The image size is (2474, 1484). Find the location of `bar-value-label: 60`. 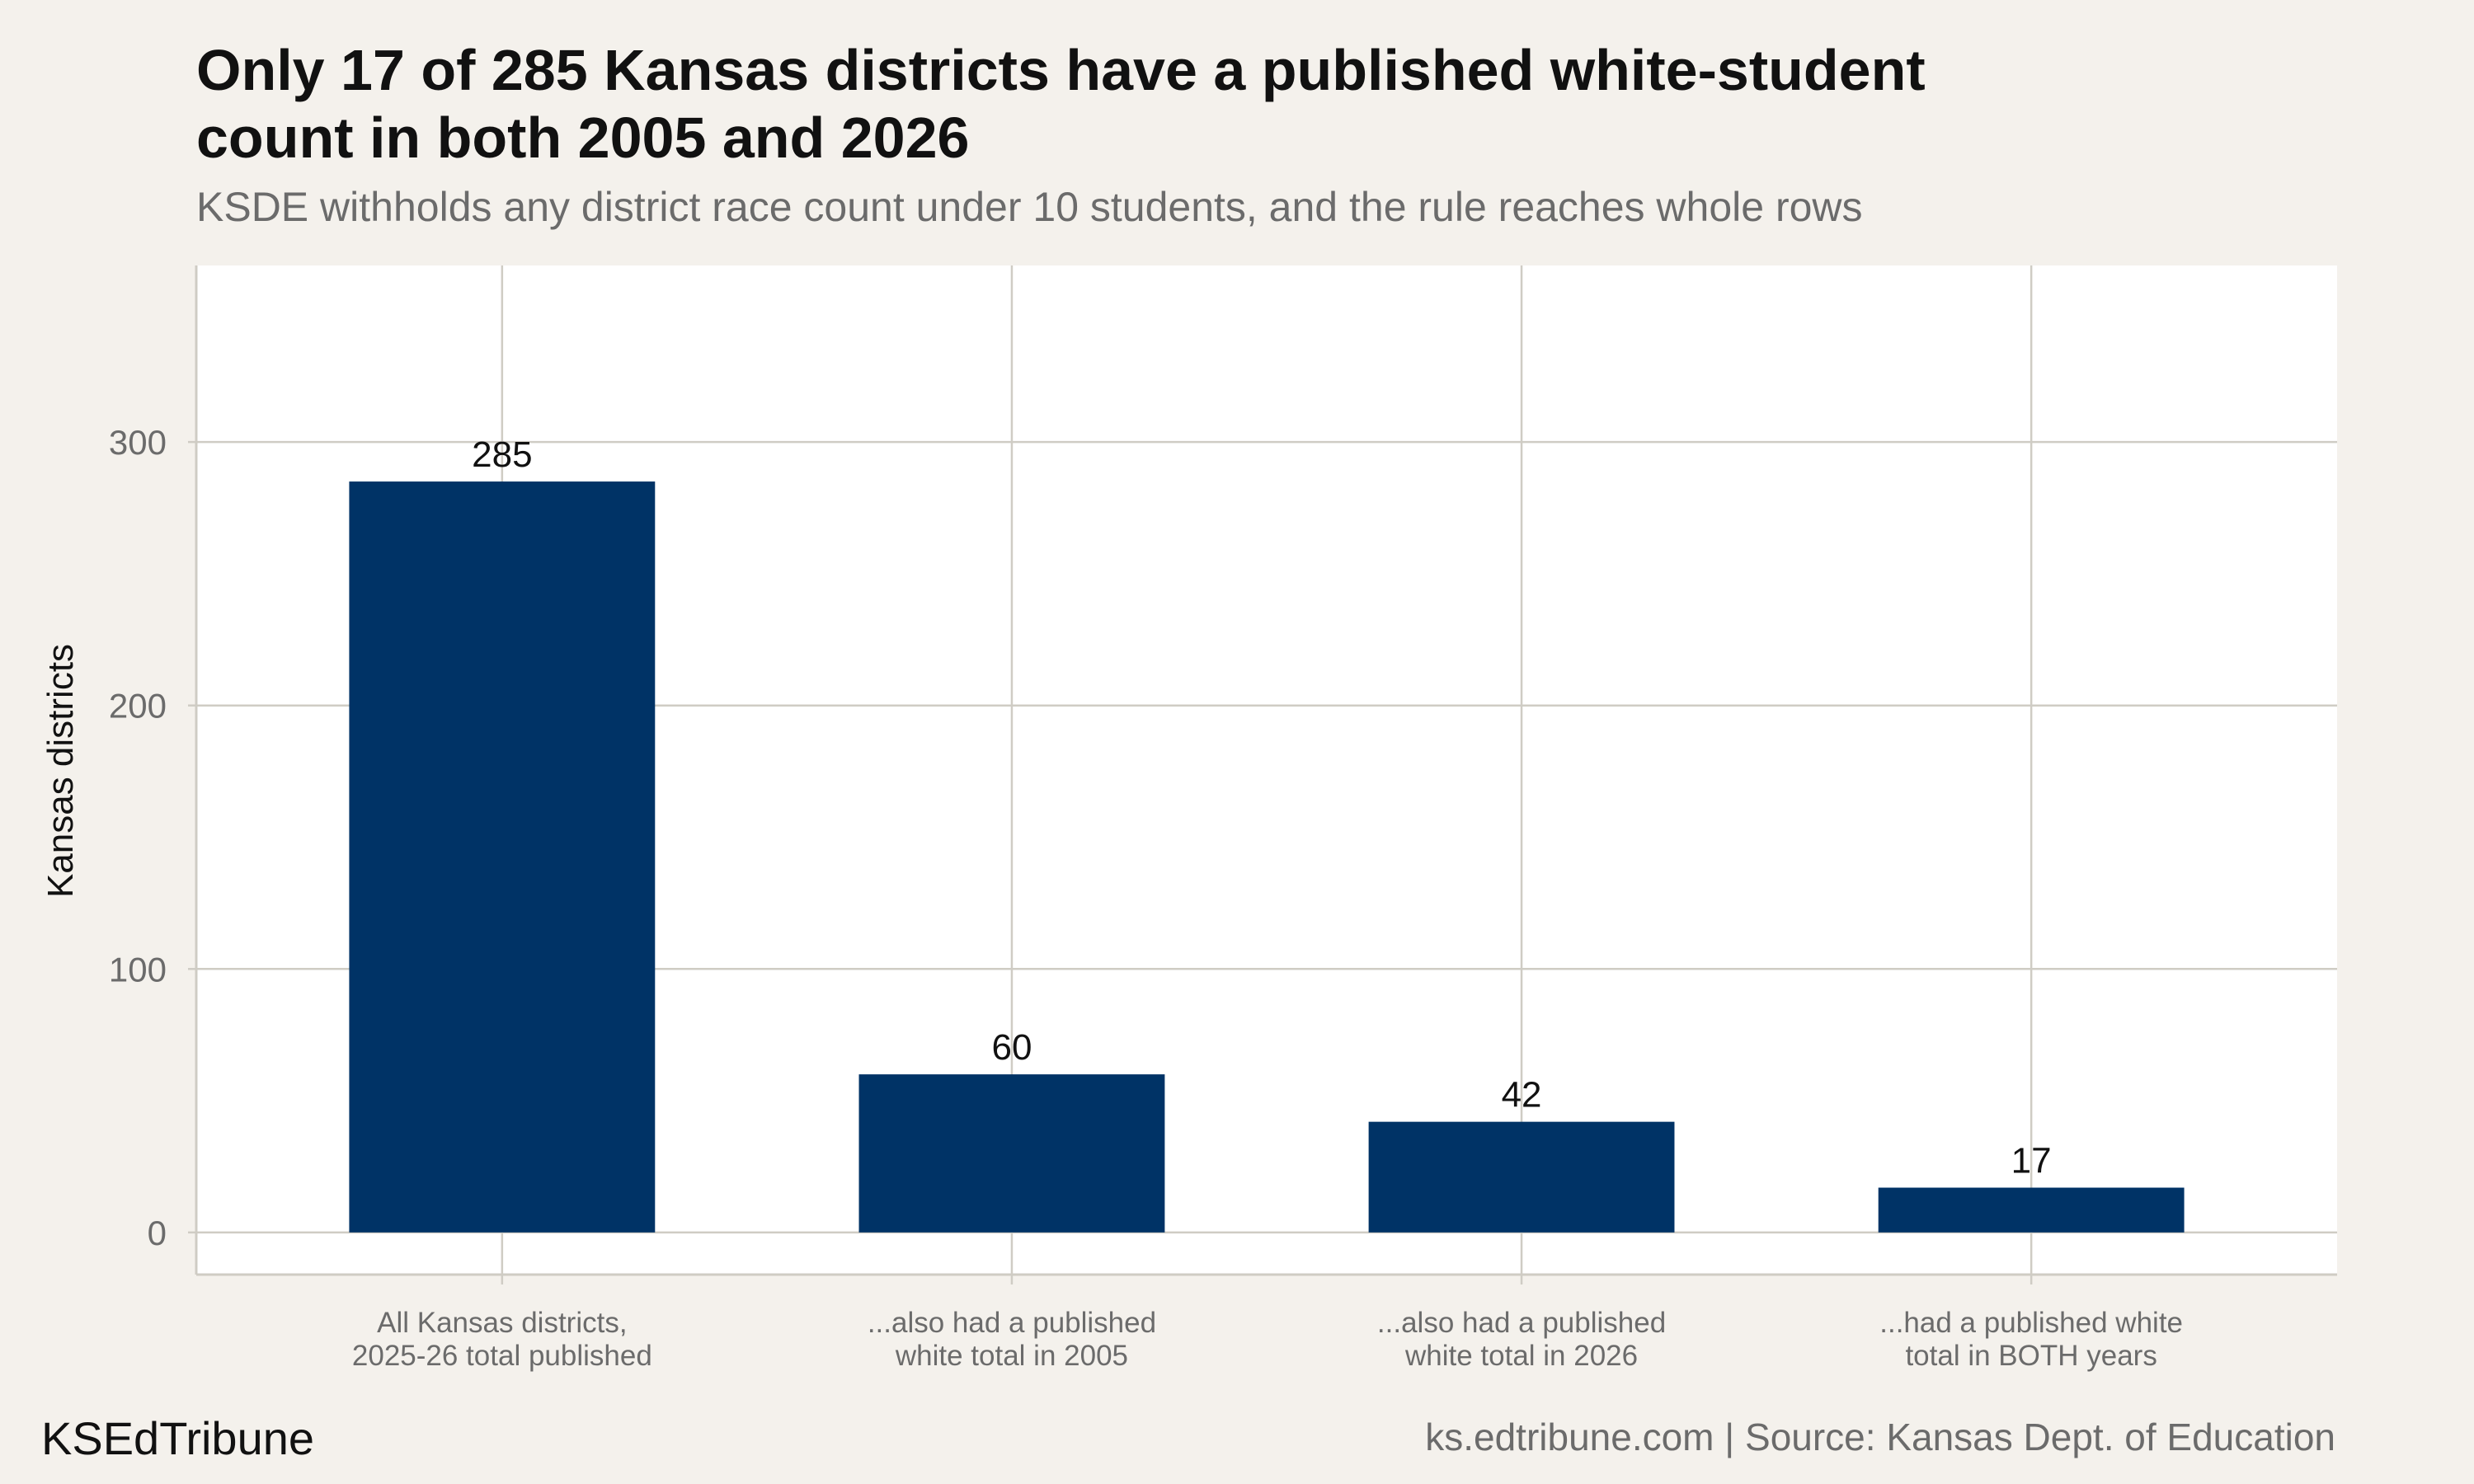

bar-value-label: 60 is located at coordinates (1011, 1047).